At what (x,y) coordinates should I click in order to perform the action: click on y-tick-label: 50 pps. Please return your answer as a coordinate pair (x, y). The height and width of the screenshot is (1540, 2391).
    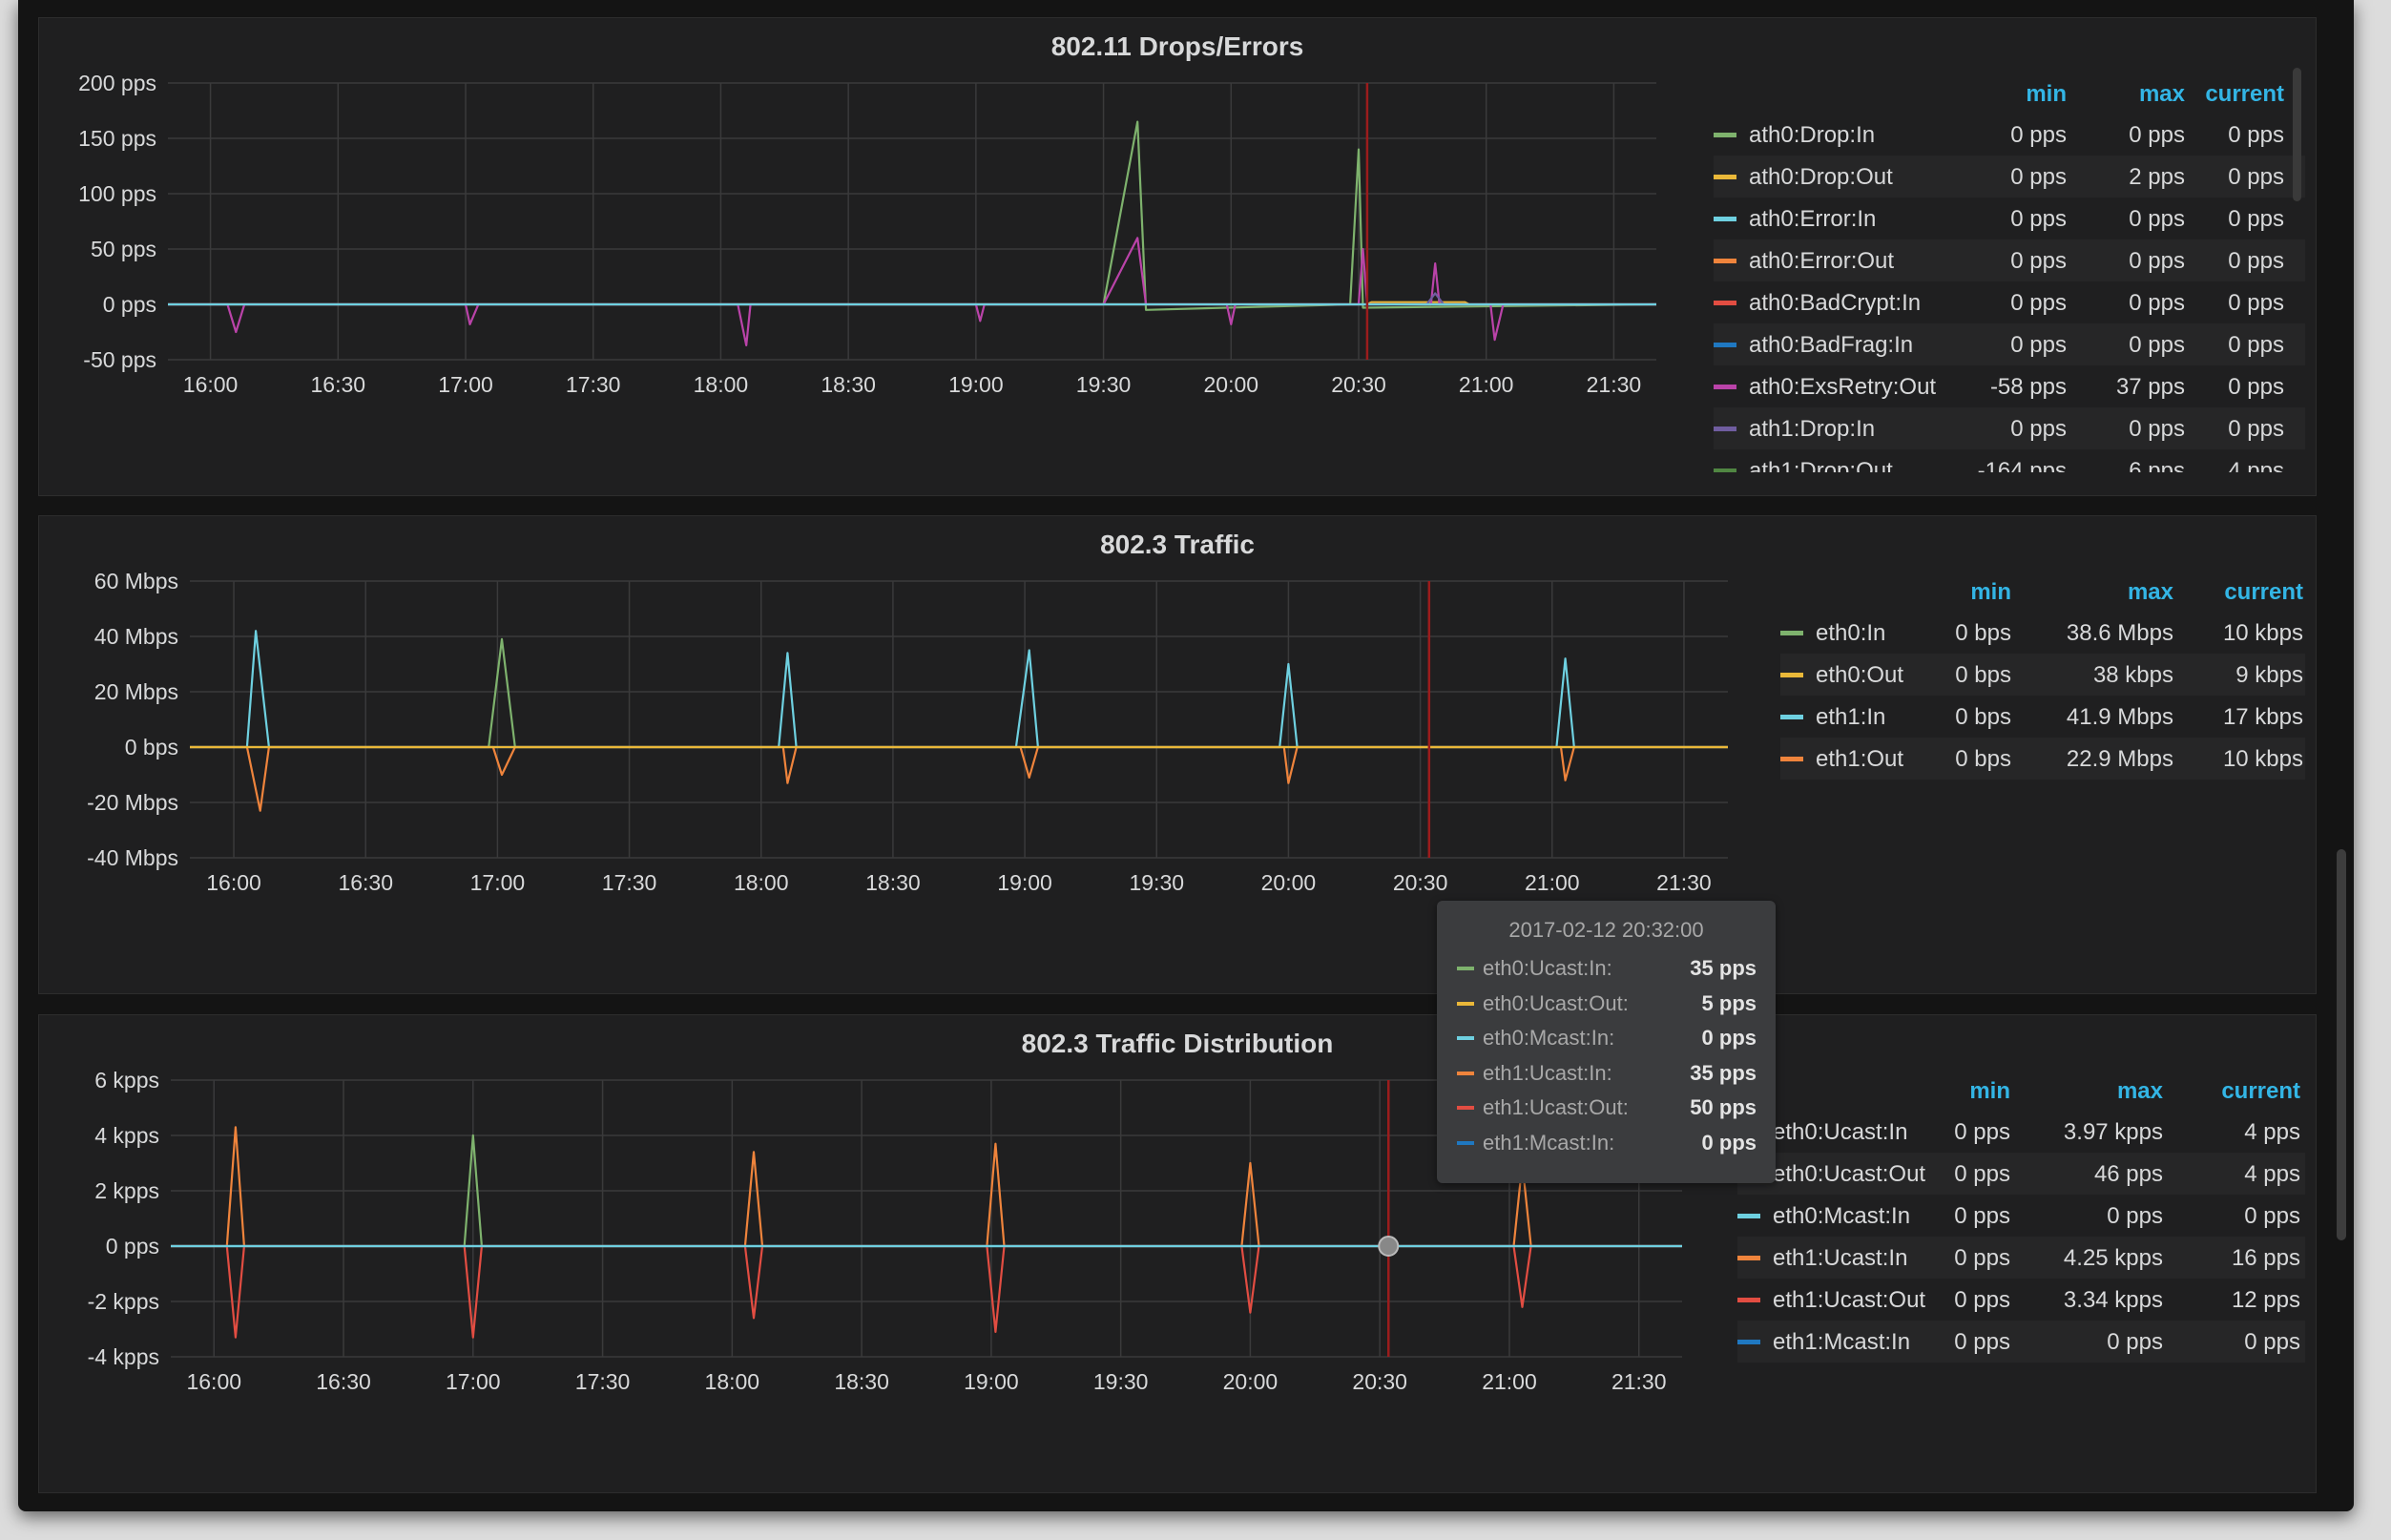
    Looking at the image, I should click on (123, 249).